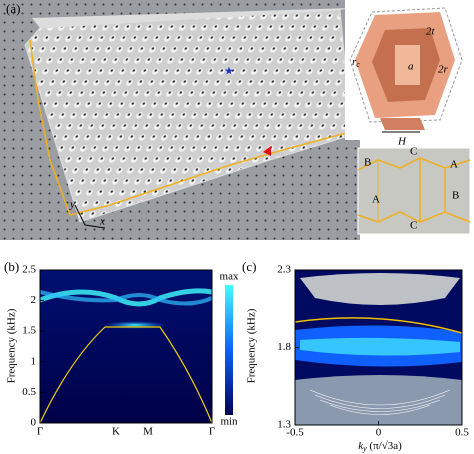 The height and width of the screenshot is (454, 474). Describe the element at coordinates (356, 62) in the screenshot. I see `dimension-label: rc` at that location.